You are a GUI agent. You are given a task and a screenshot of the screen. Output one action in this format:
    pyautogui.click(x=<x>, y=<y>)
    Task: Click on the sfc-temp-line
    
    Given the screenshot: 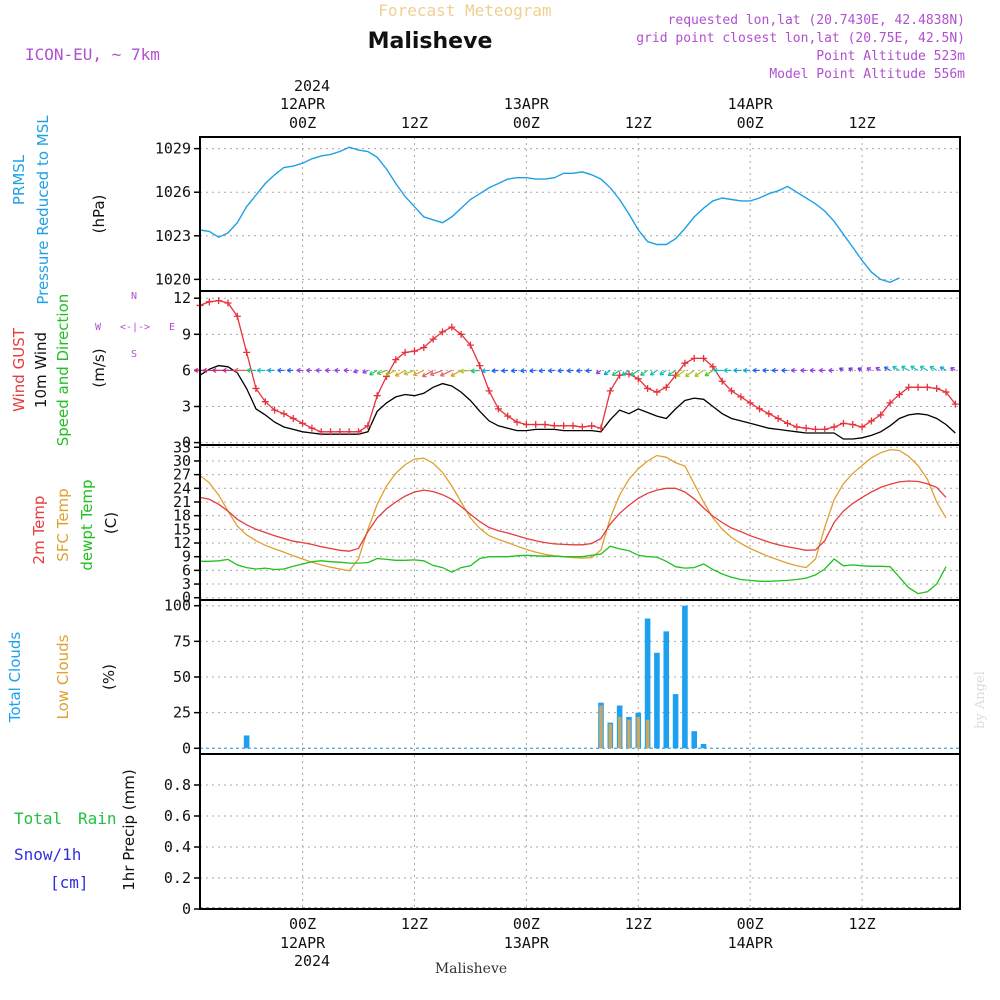 What is the action you would take?
    pyautogui.click(x=573, y=510)
    